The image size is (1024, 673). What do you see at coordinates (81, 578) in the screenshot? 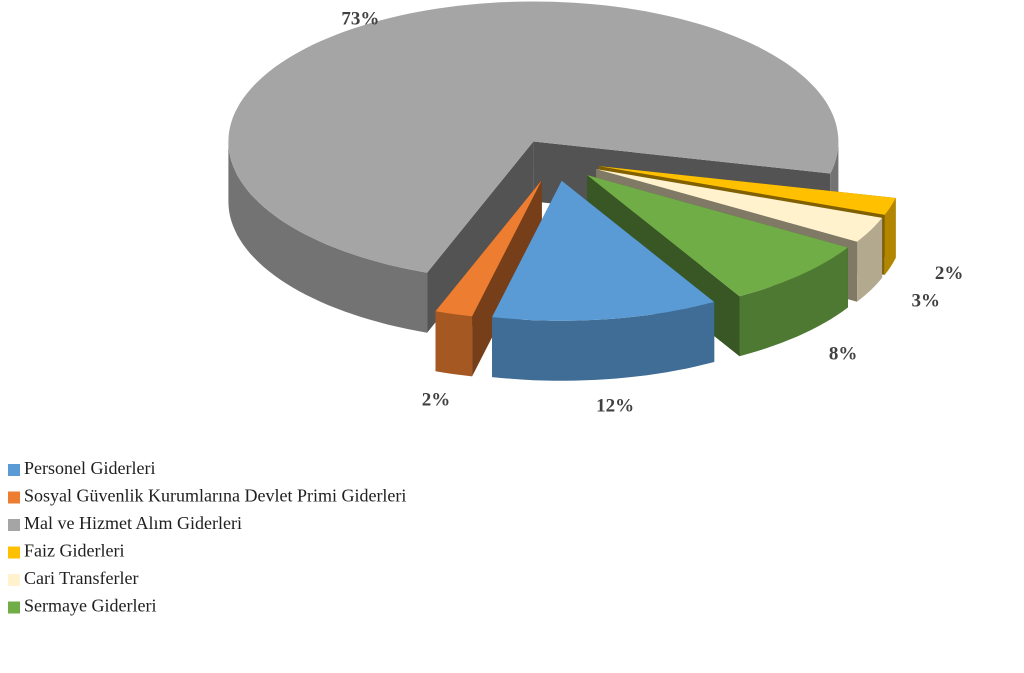
I see `legend-label: Cari Transferler` at bounding box center [81, 578].